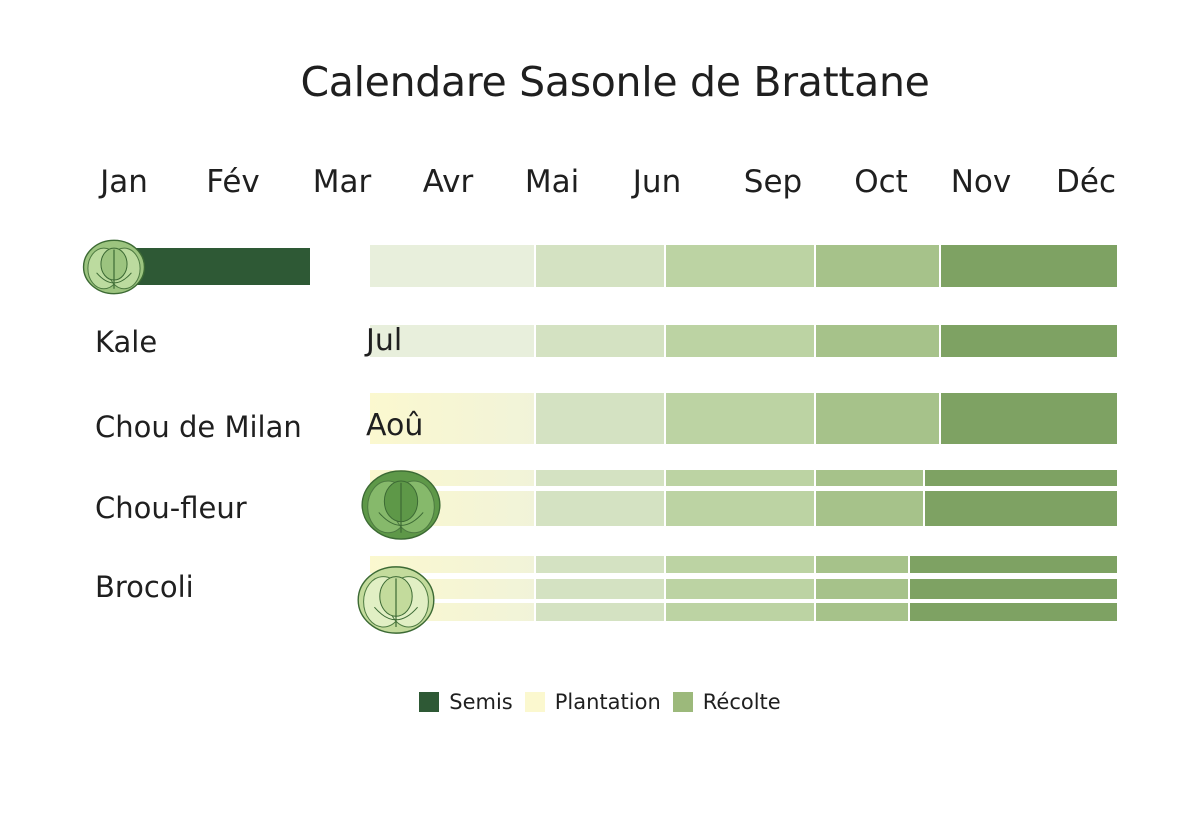  What do you see at coordinates (126, 342) in the screenshot?
I see `row-label-kale: Kale` at bounding box center [126, 342].